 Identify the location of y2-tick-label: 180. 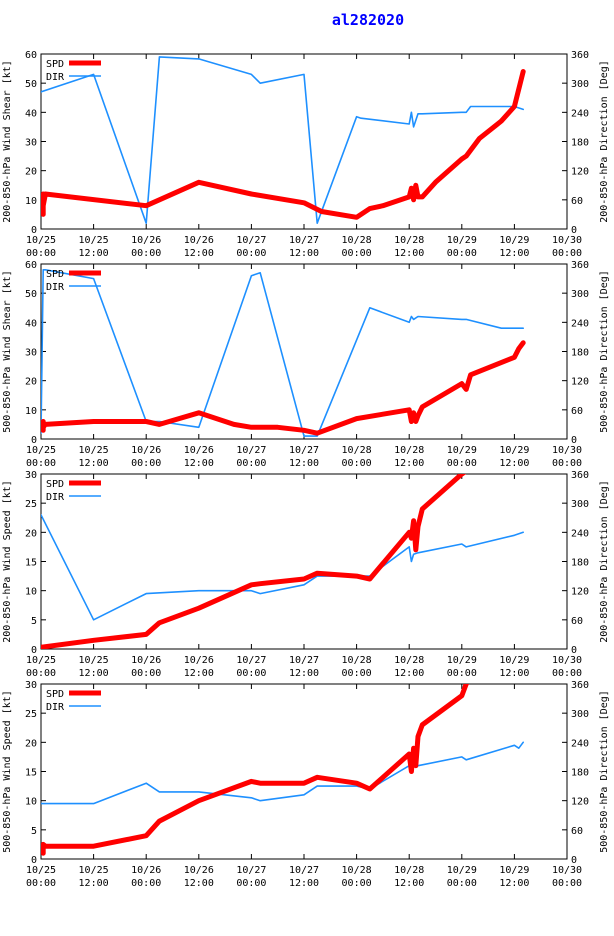
(580, 773).